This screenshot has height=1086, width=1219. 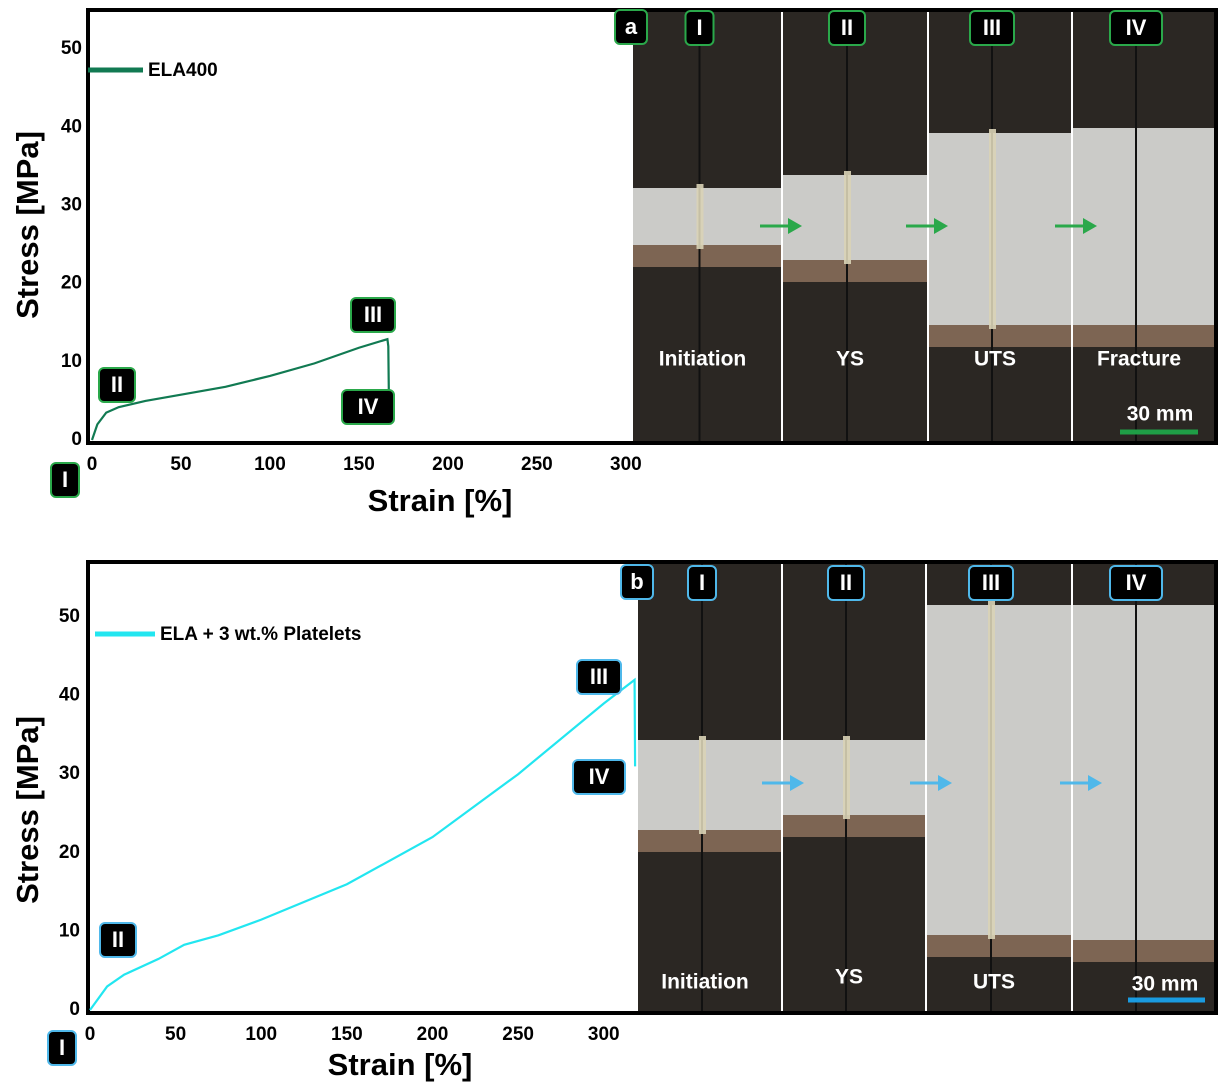 I want to click on stress-strain-curve, so click(x=363, y=844).